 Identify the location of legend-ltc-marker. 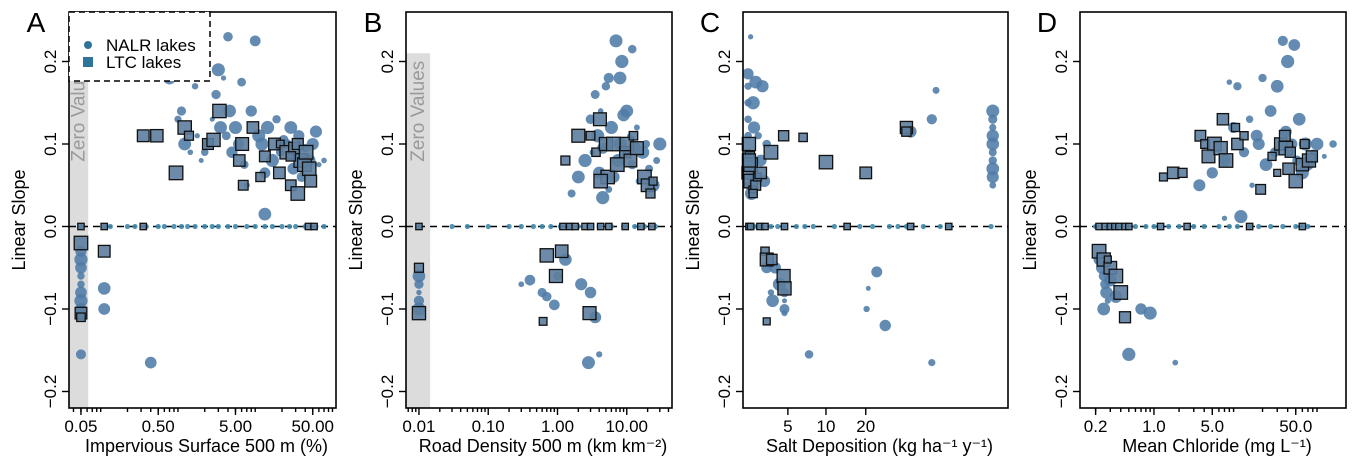
(88, 62).